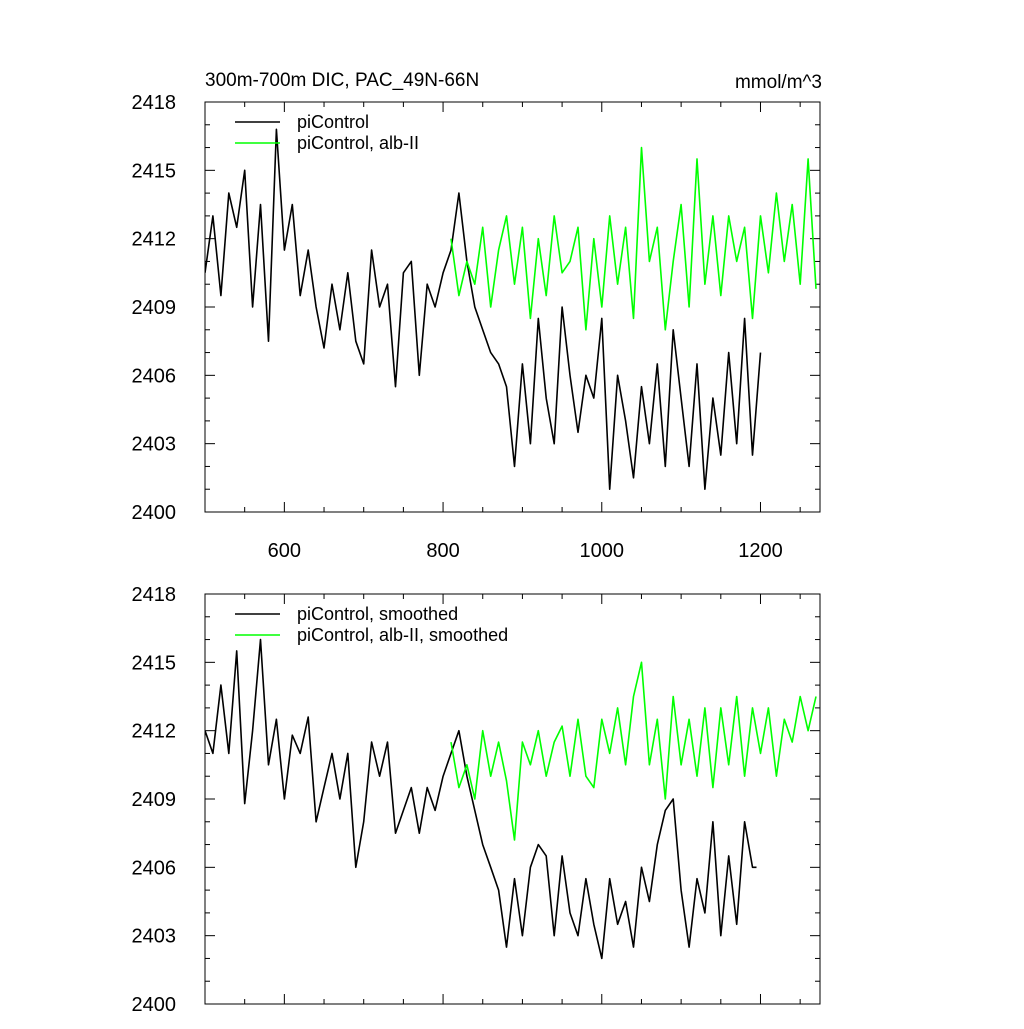  What do you see at coordinates (333, 122) in the screenshot?
I see `legend-label: piControl` at bounding box center [333, 122].